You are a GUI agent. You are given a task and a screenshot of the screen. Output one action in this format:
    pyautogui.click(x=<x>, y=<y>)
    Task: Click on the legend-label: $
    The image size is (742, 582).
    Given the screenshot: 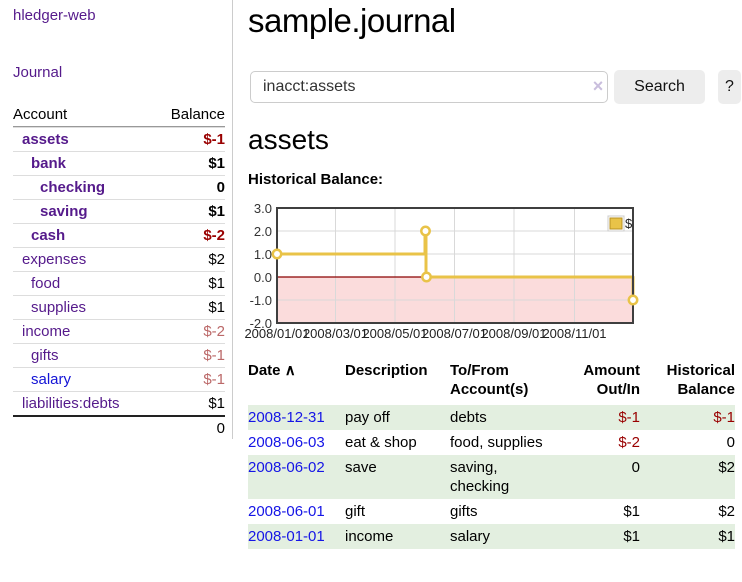 What is the action you would take?
    pyautogui.click(x=629, y=223)
    